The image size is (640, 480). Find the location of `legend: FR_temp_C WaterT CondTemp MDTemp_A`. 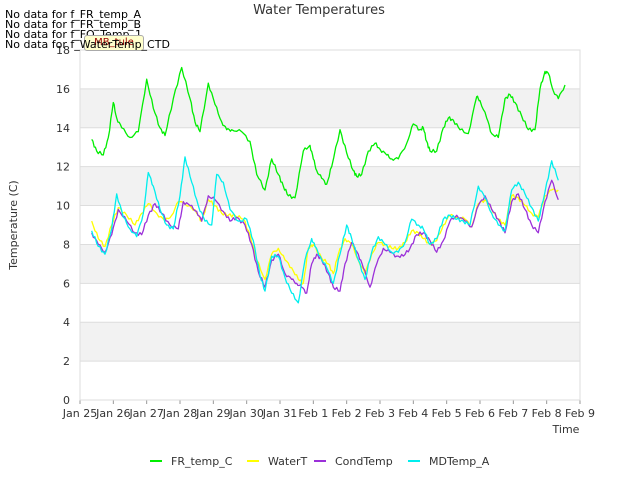

legend: FR_temp_C WaterT CondTemp MDTemp_A is located at coordinates (320, 461).